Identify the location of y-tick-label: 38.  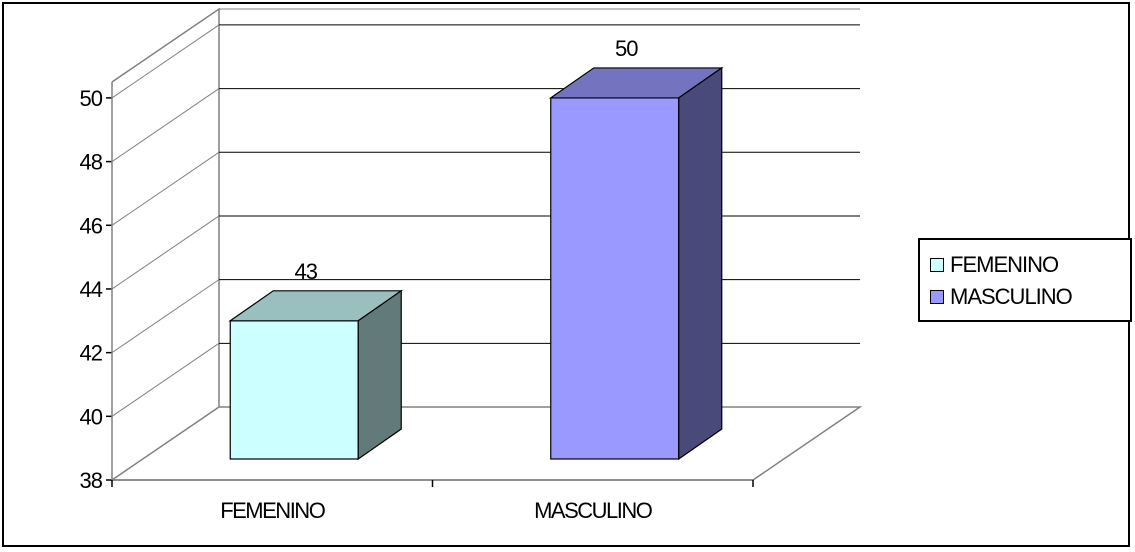
(91, 480).